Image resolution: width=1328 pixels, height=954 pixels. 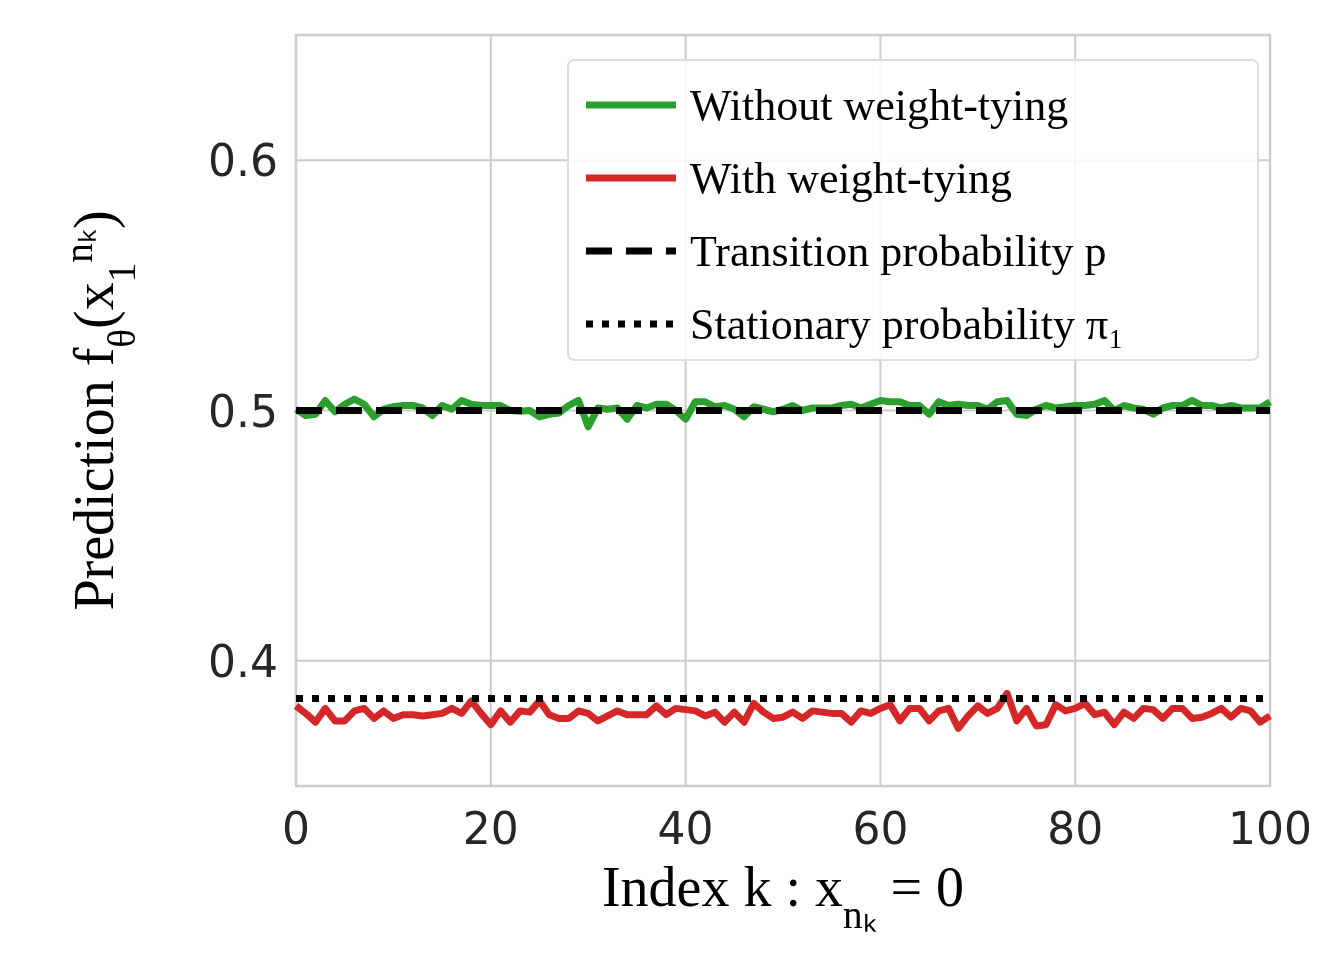 What do you see at coordinates (296, 828) in the screenshot?
I see `x-tick-label: 0` at bounding box center [296, 828].